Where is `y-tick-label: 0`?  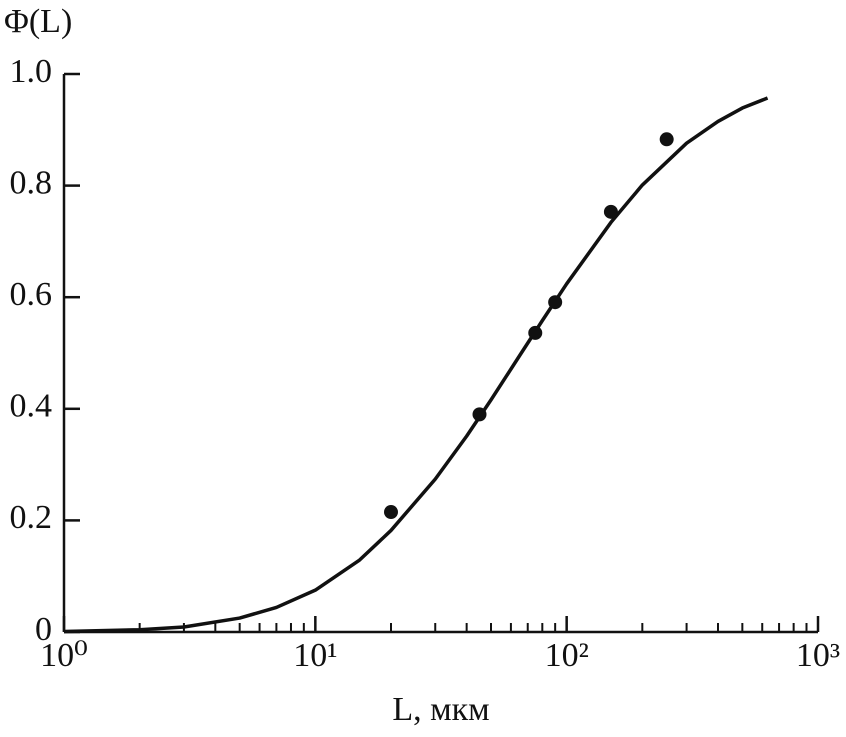 y-tick-label: 0 is located at coordinates (43, 629).